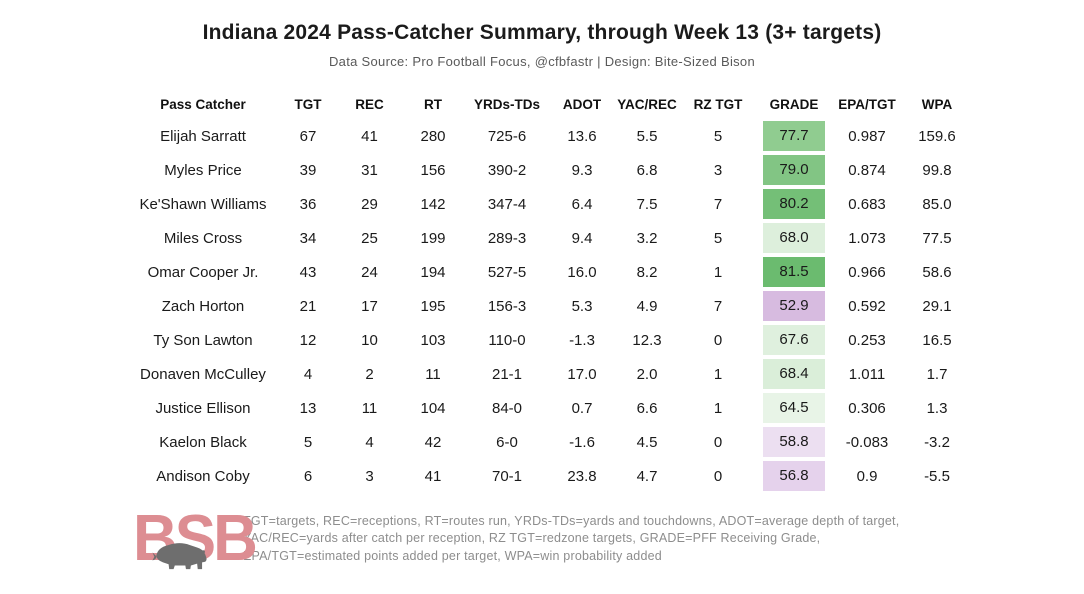 The width and height of the screenshot is (1084, 594). What do you see at coordinates (582, 104) in the screenshot?
I see `column-header-adot: ADOT` at bounding box center [582, 104].